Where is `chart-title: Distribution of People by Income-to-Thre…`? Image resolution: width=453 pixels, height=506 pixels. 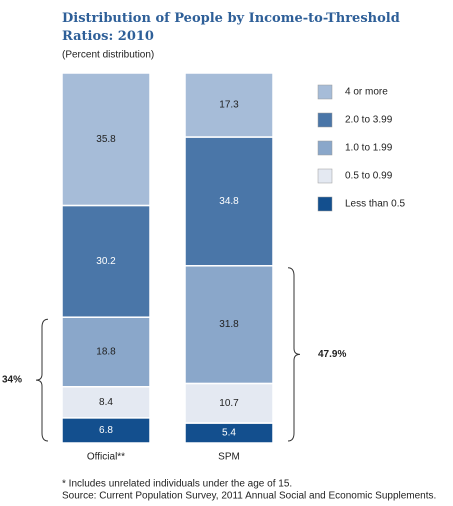 chart-title: Distribution of People by Income-to-Thre… is located at coordinates (231, 27).